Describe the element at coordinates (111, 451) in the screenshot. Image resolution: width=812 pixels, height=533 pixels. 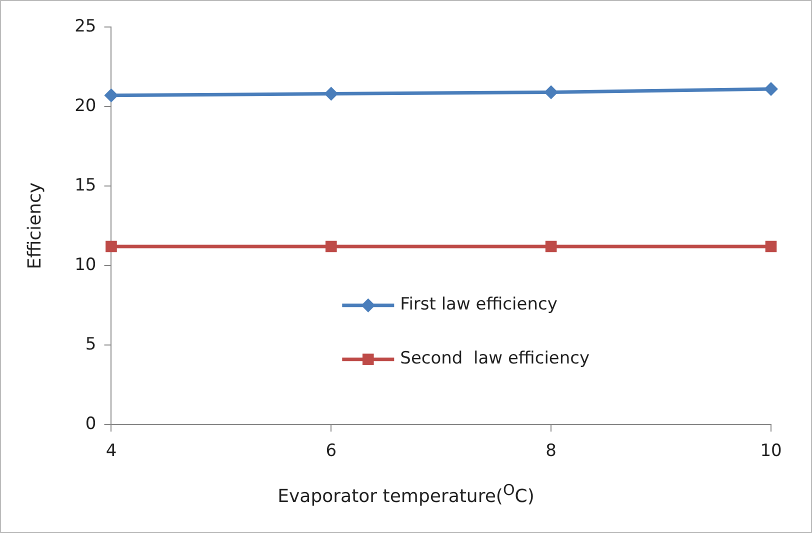
I see `x-tick-label: 4` at that location.